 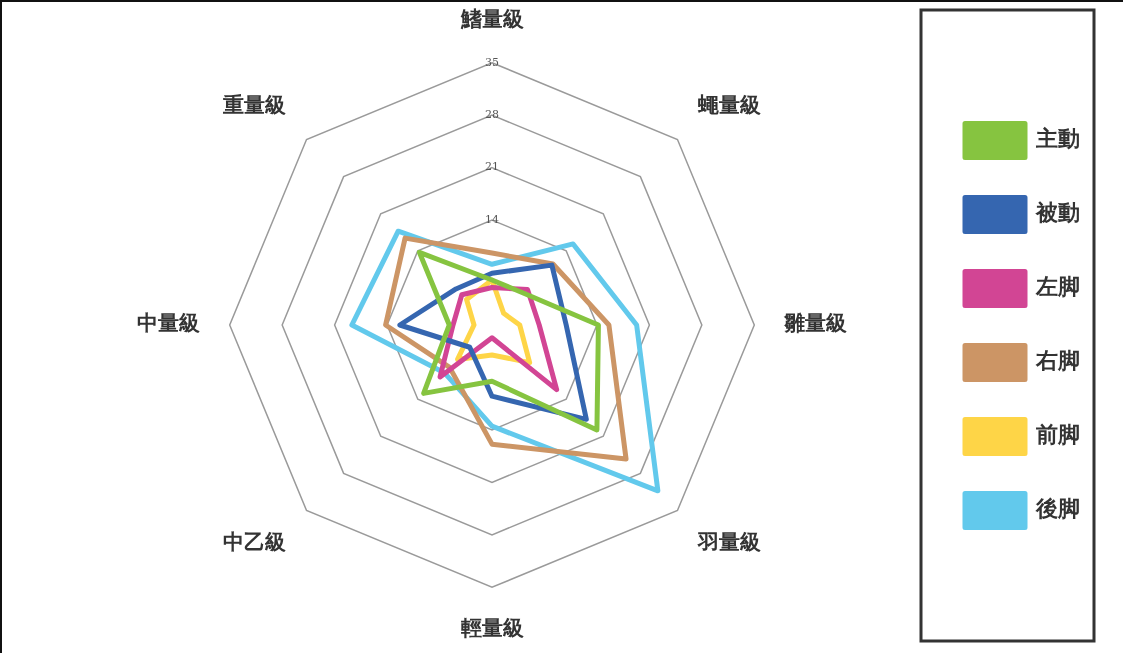 I want to click on spoke-label: 雛量級, so click(x=814, y=323).